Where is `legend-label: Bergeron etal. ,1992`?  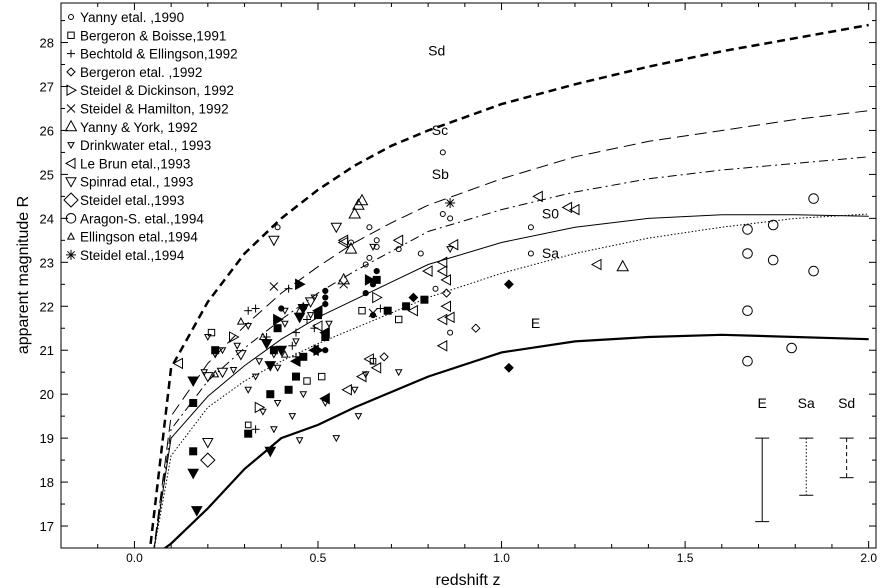
legend-label: Bergeron etal. ,1992 is located at coordinates (141, 72).